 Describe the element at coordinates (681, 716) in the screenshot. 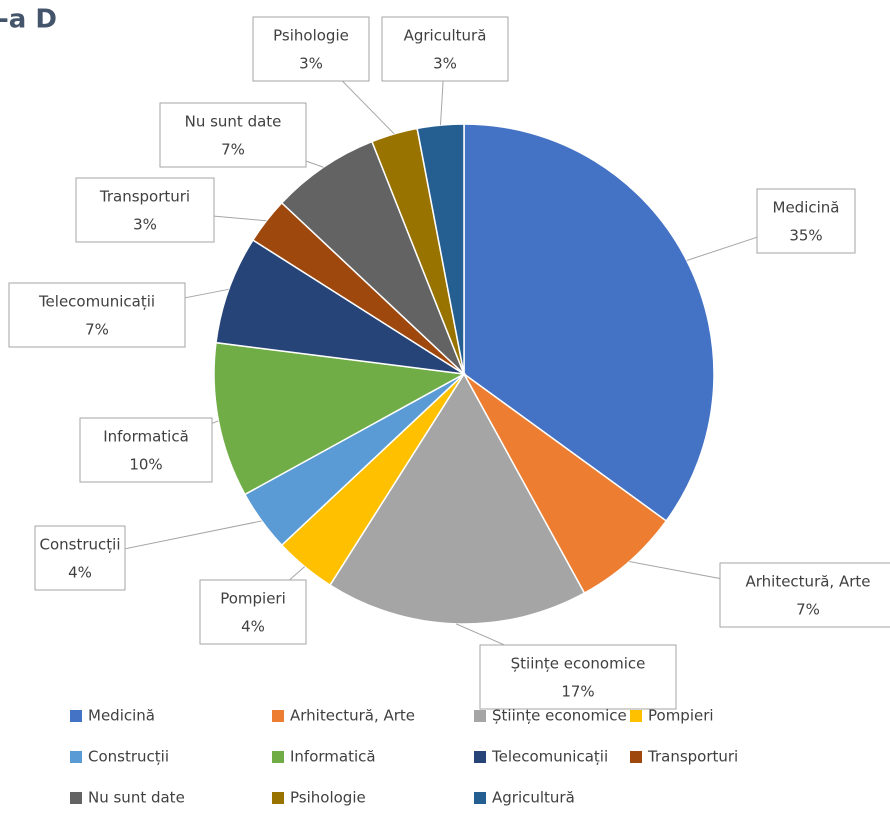

I see `legend-label: Pompieri` at that location.